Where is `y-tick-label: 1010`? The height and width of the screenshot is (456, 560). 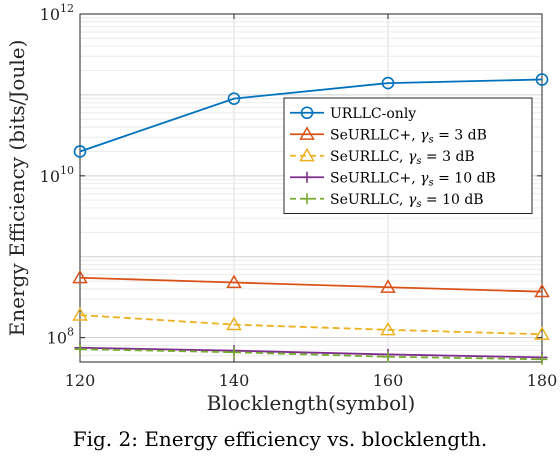
y-tick-label: 1010 is located at coordinates (57, 175).